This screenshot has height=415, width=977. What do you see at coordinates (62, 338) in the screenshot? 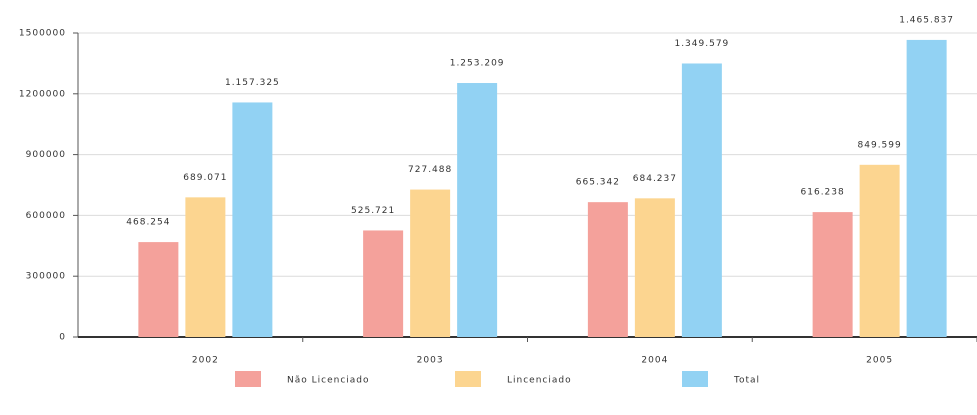
I see `y-tick-label: 0` at bounding box center [62, 338].